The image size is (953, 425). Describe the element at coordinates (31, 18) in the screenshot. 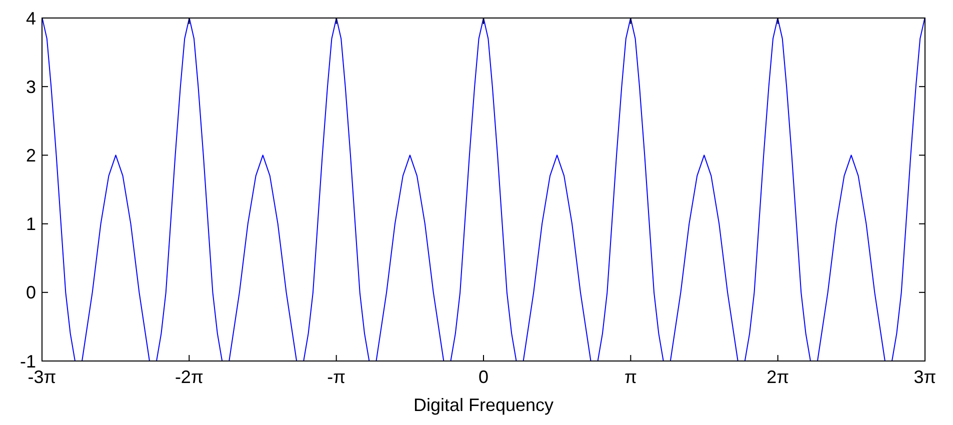

I see `y-tick-label: 4` at that location.